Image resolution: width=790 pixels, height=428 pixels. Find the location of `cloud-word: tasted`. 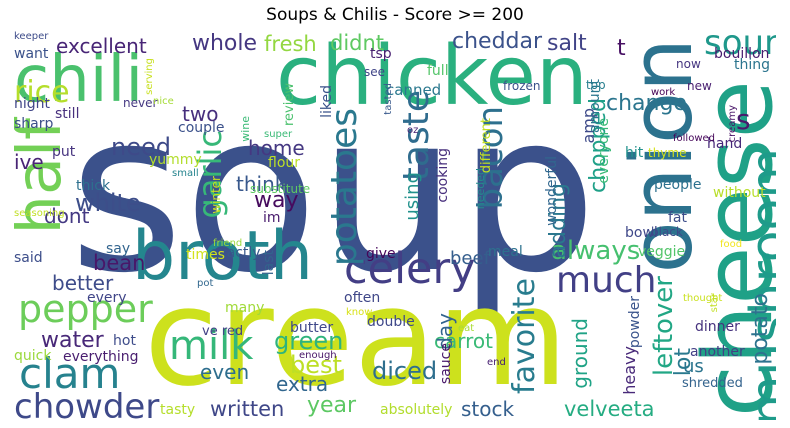

cloud-word: tasted is located at coordinates (388, 99).